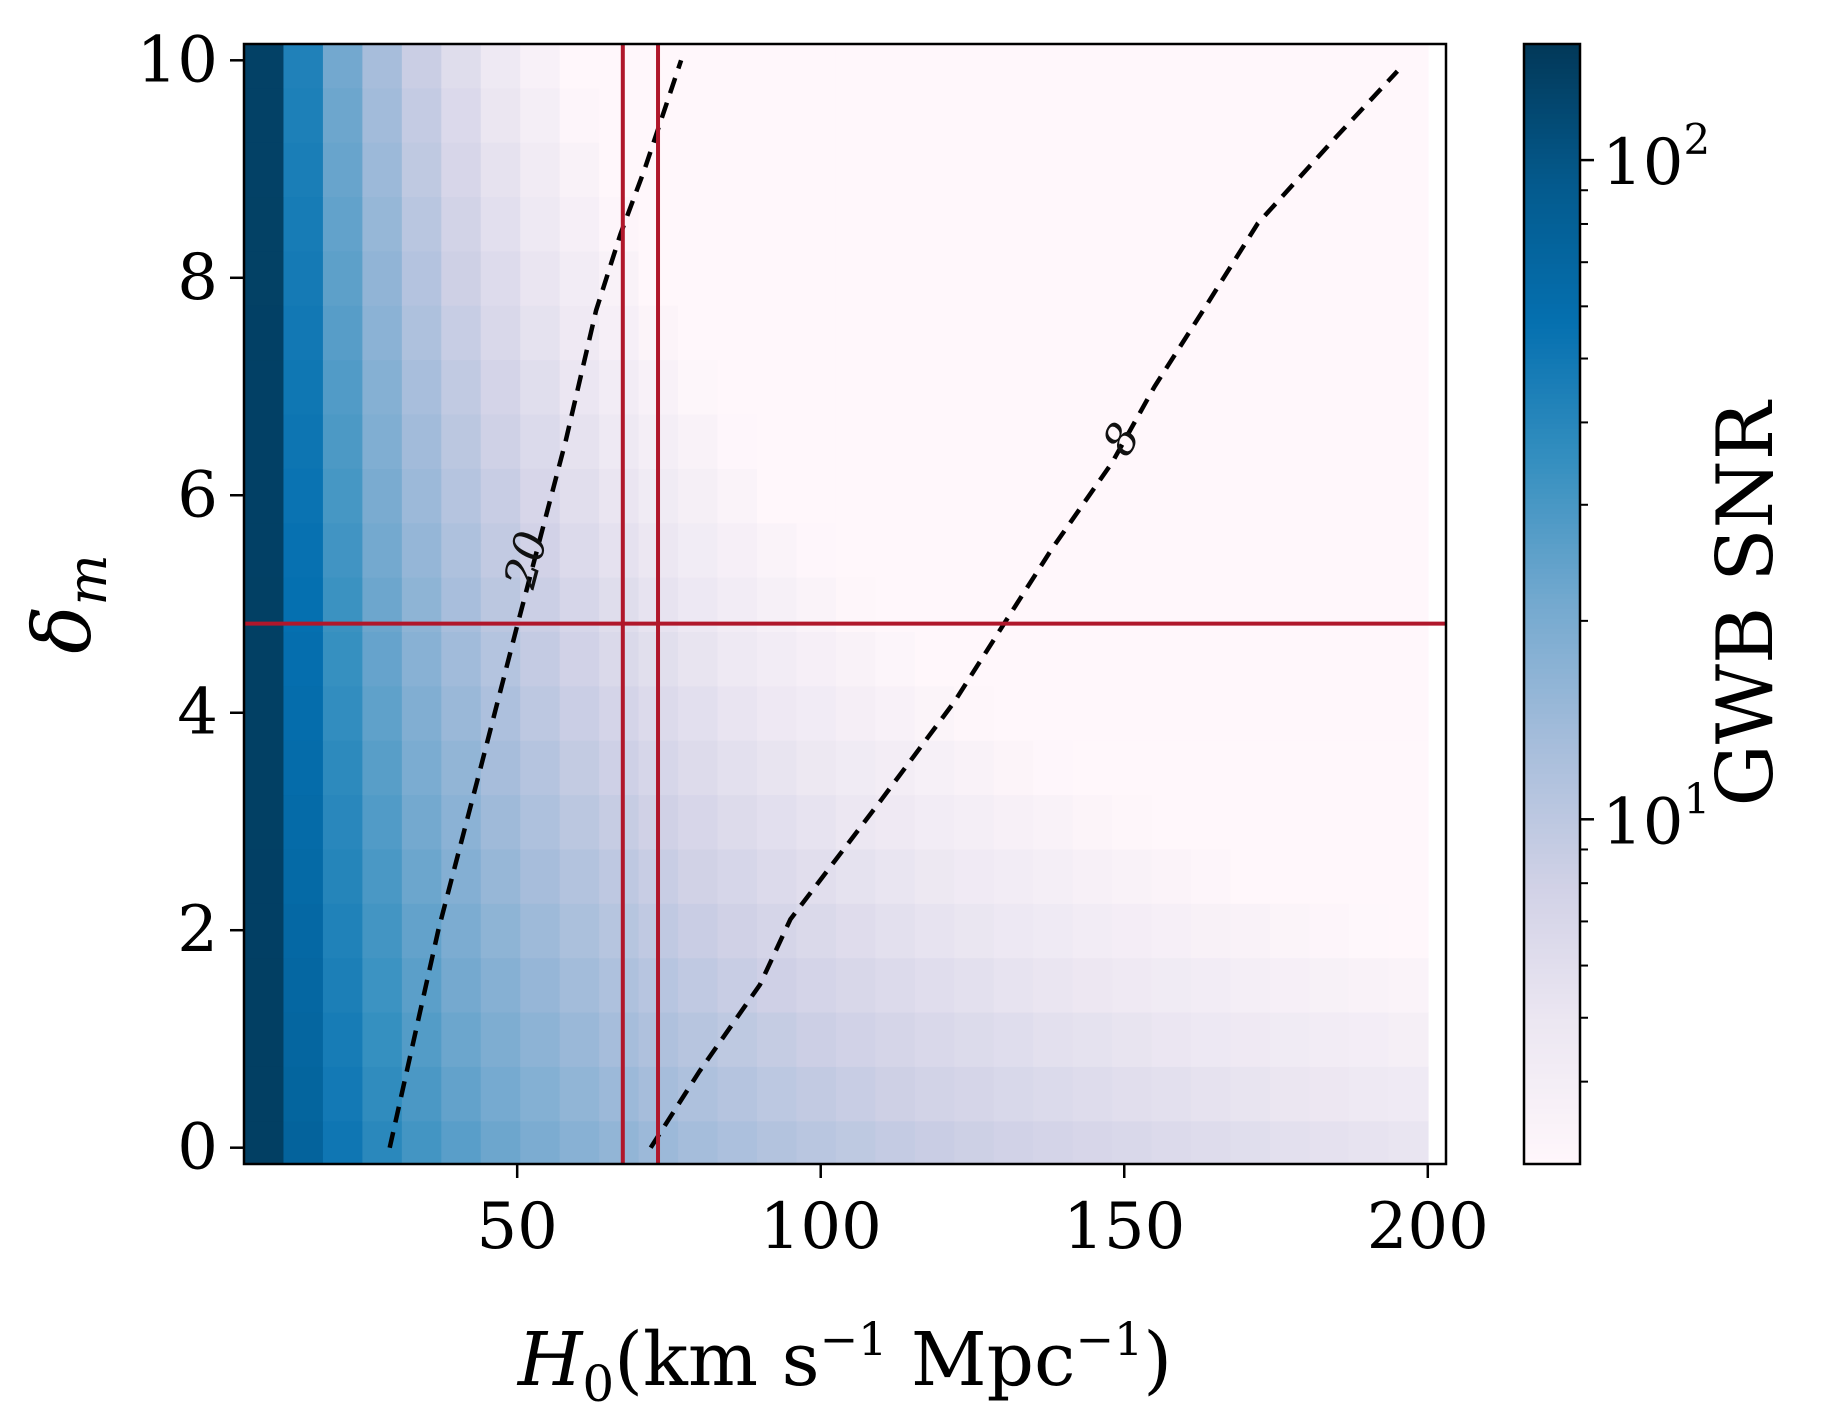 The height and width of the screenshot is (1416, 1833). I want to click on x-tick-label: 150, so click(1124, 1227).